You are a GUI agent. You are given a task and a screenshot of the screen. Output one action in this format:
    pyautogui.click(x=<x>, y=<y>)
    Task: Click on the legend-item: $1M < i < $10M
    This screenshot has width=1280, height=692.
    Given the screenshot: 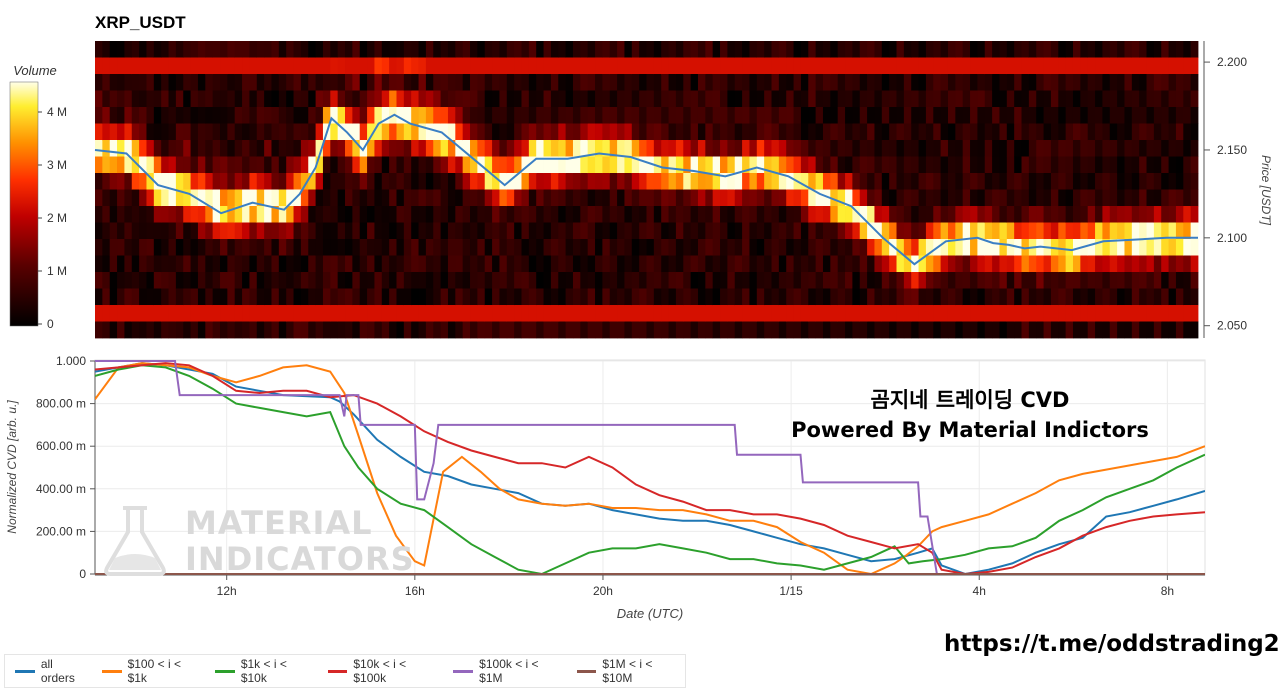 What is the action you would take?
    pyautogui.click(x=631, y=671)
    